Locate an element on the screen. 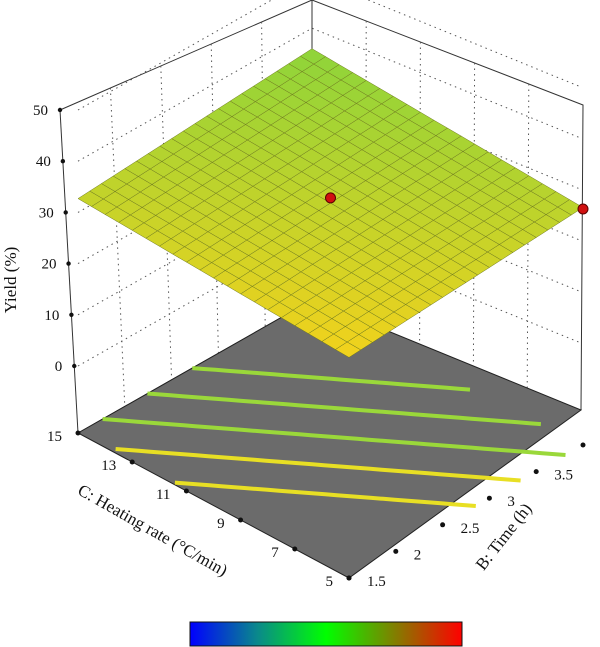 The image size is (600, 647). z-tick-label: 10 is located at coordinates (51, 316).